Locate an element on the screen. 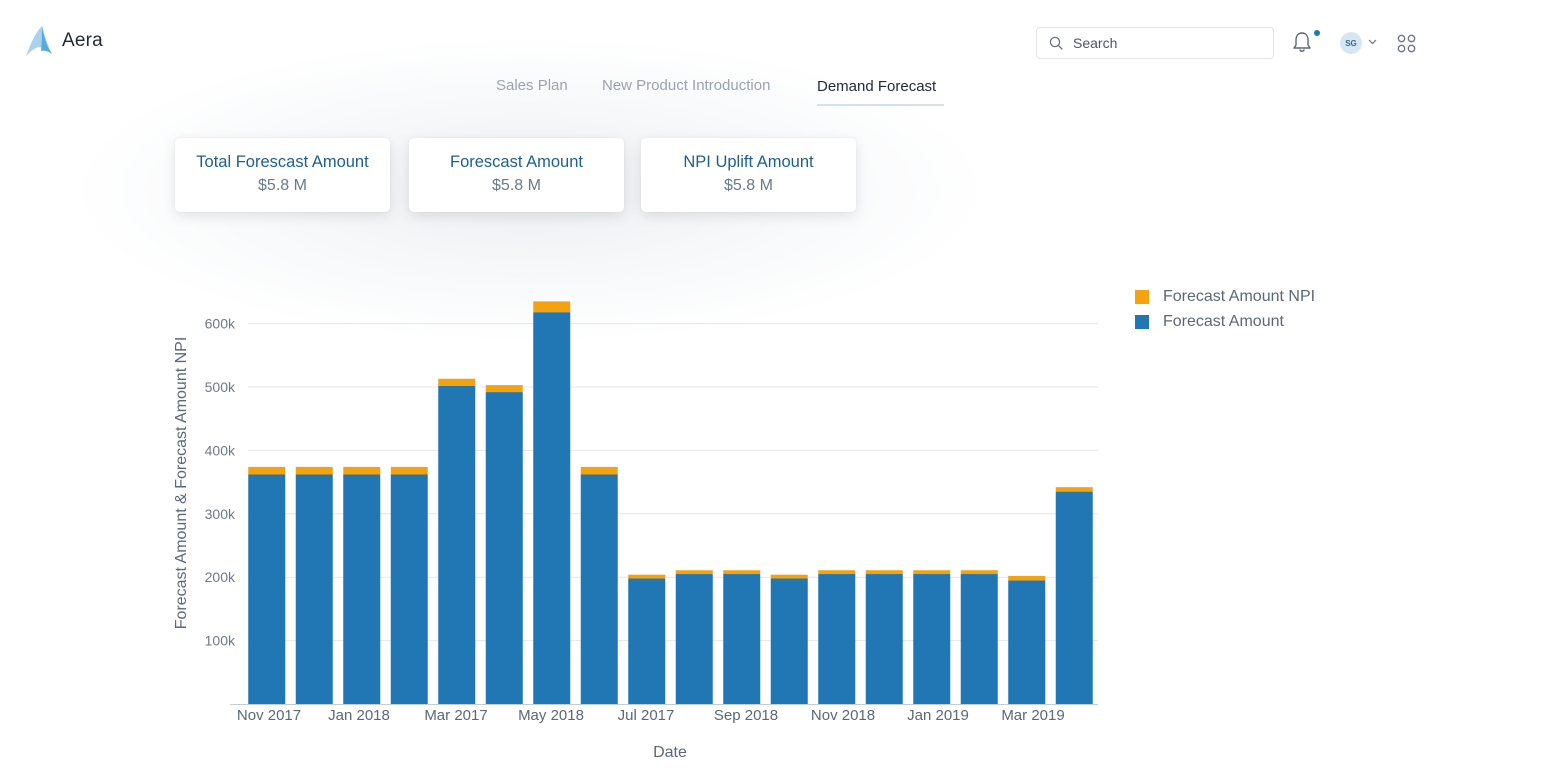 The height and width of the screenshot is (773, 1550). y-axis-title: Forecast Amount & Forecast Amount NPI is located at coordinates (181, 483).